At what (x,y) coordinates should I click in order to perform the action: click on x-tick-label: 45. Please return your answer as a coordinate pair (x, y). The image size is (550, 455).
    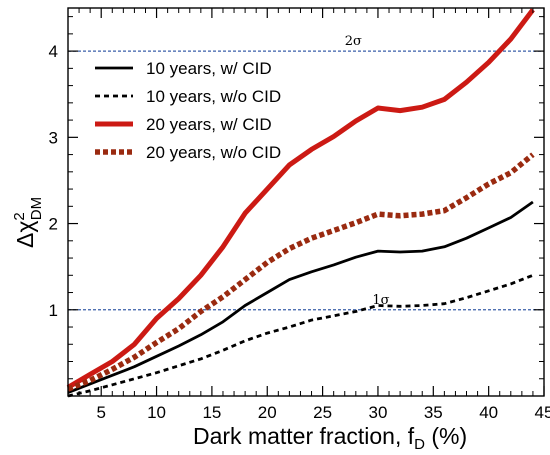
    Looking at the image, I should click on (542, 412).